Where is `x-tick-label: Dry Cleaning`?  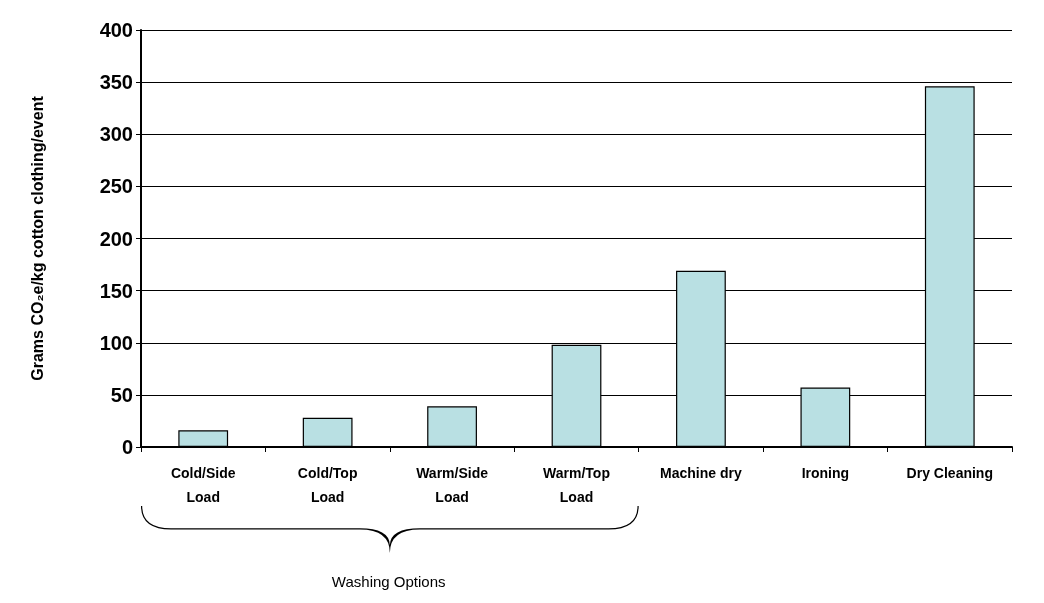 x-tick-label: Dry Cleaning is located at coordinates (949, 473).